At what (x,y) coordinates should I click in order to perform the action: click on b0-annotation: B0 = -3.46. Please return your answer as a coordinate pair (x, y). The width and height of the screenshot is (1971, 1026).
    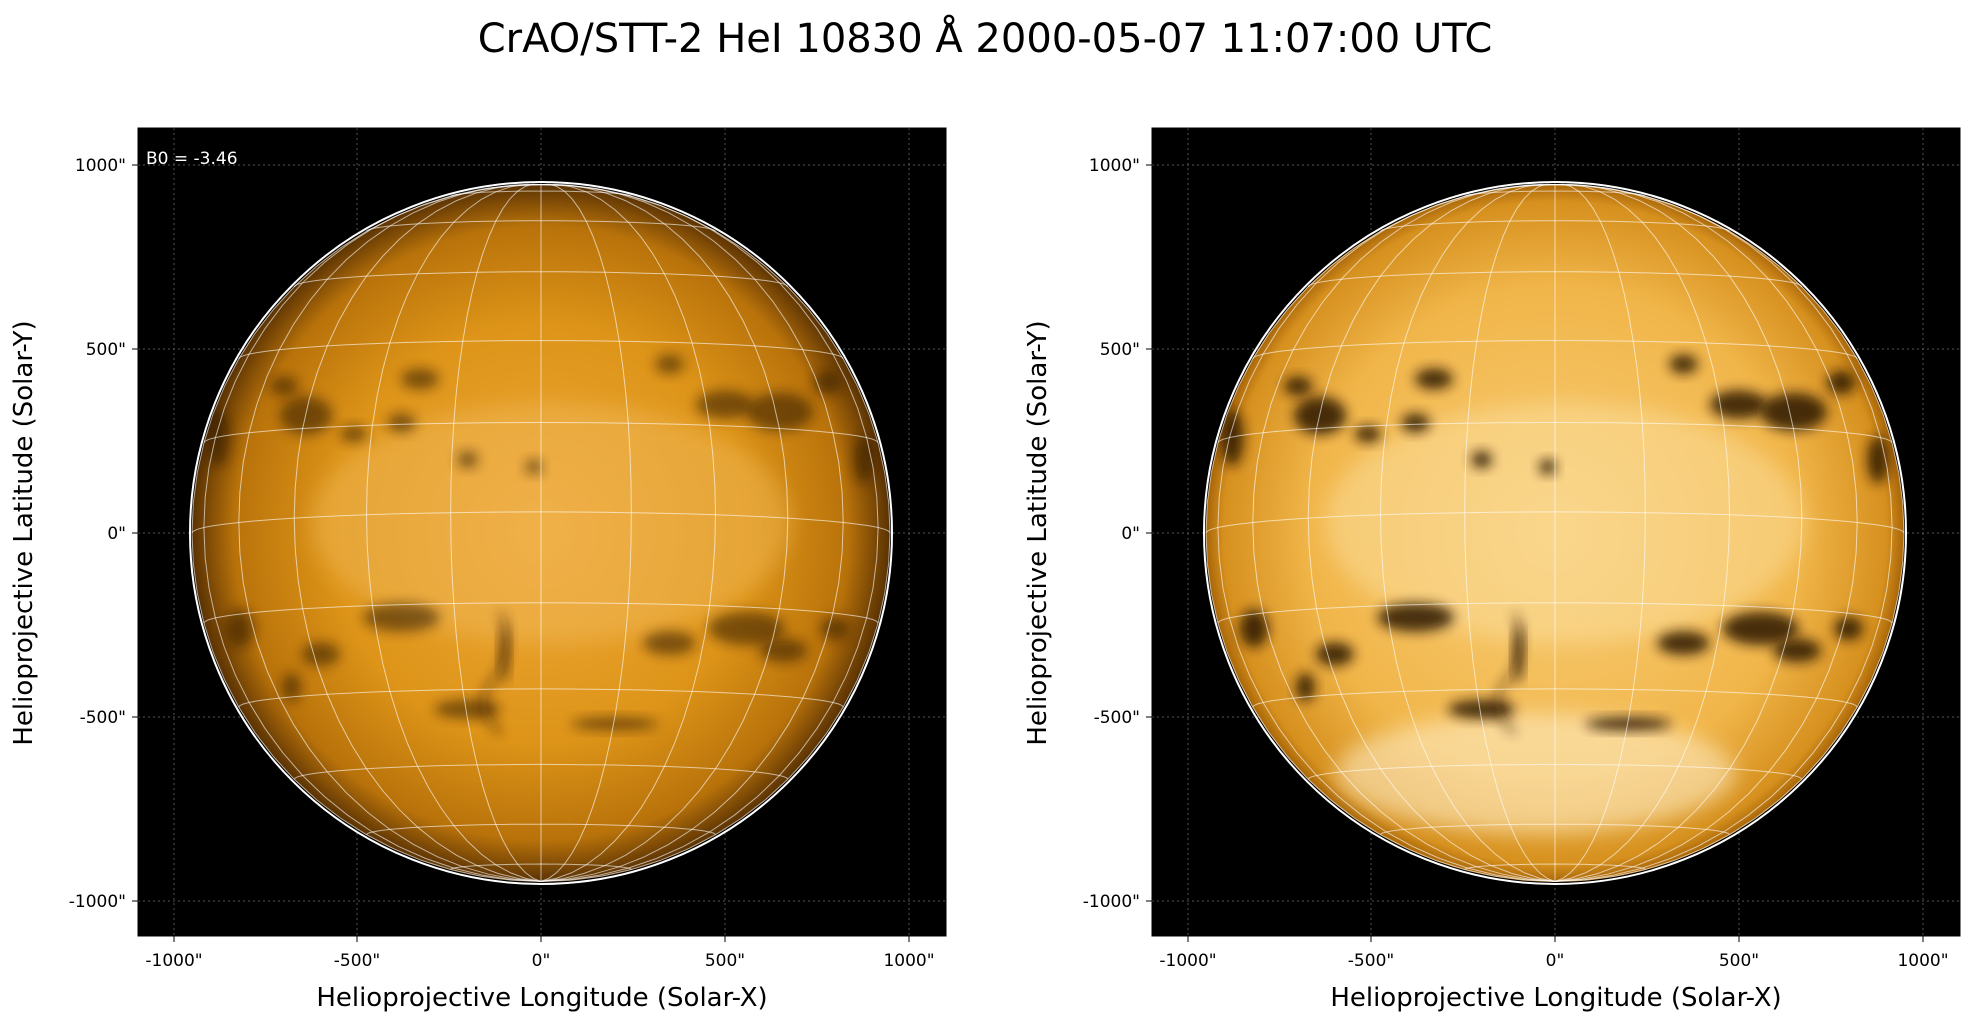
    Looking at the image, I should click on (192, 159).